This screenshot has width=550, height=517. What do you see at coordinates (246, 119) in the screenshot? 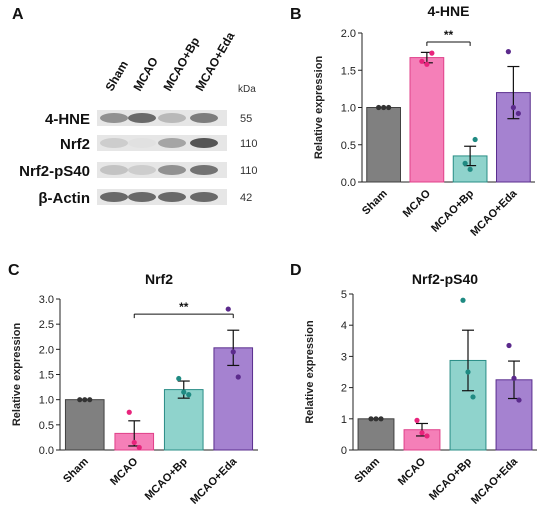
I see `kda-value-4-hne: 55` at bounding box center [246, 119].